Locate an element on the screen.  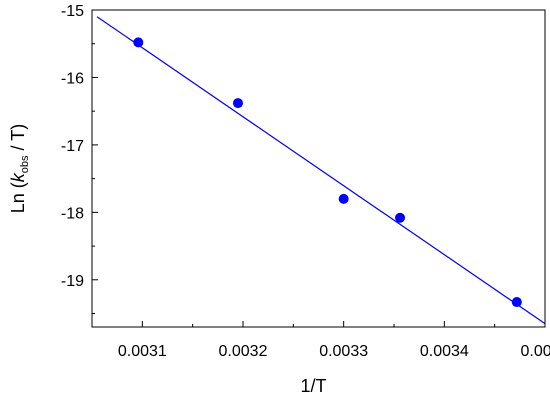
x-tick-label: 0.0031 is located at coordinates (142, 351).